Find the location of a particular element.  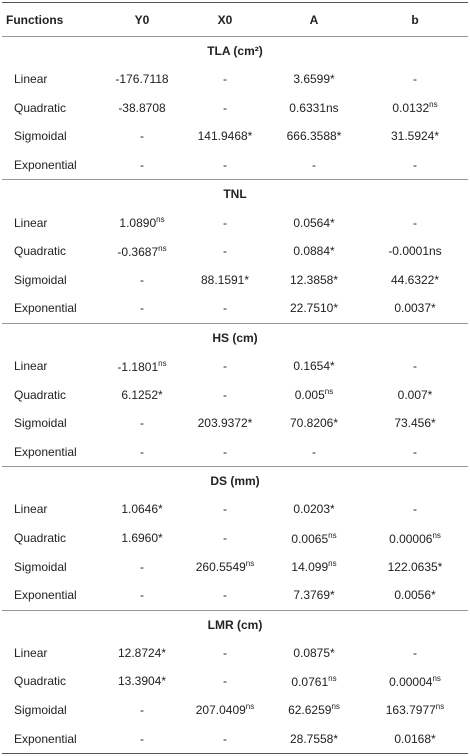

cell-value: -1.1801ns is located at coordinates (142, 366).